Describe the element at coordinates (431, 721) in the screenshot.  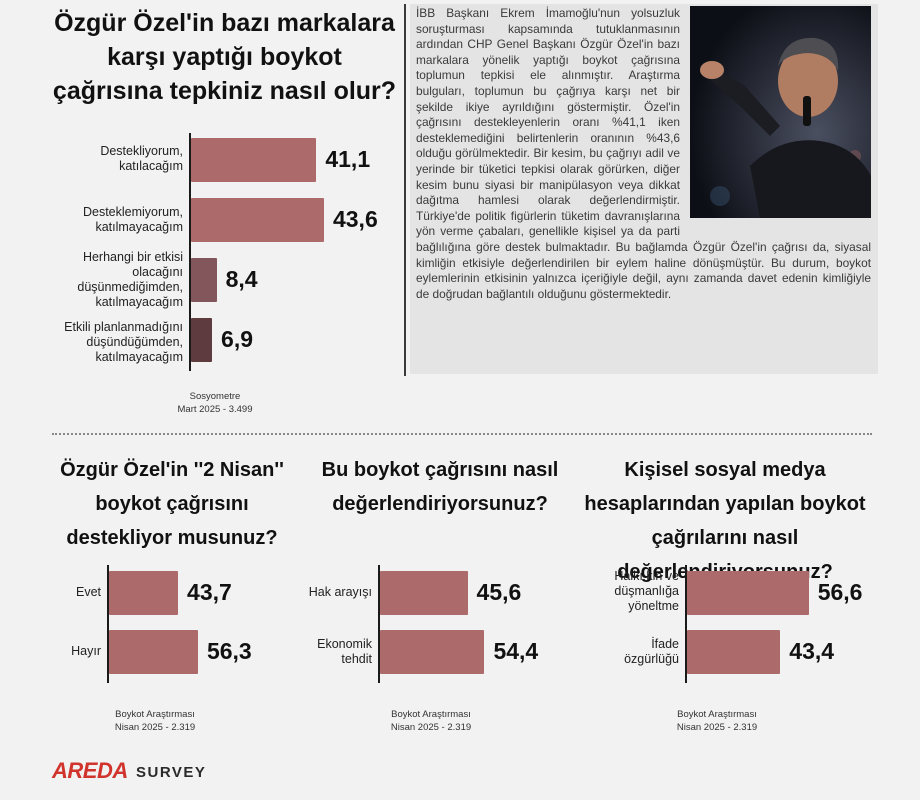
I see `chart3-source: Boykot Araştırması Nisan 2025 - 2.319` at that location.